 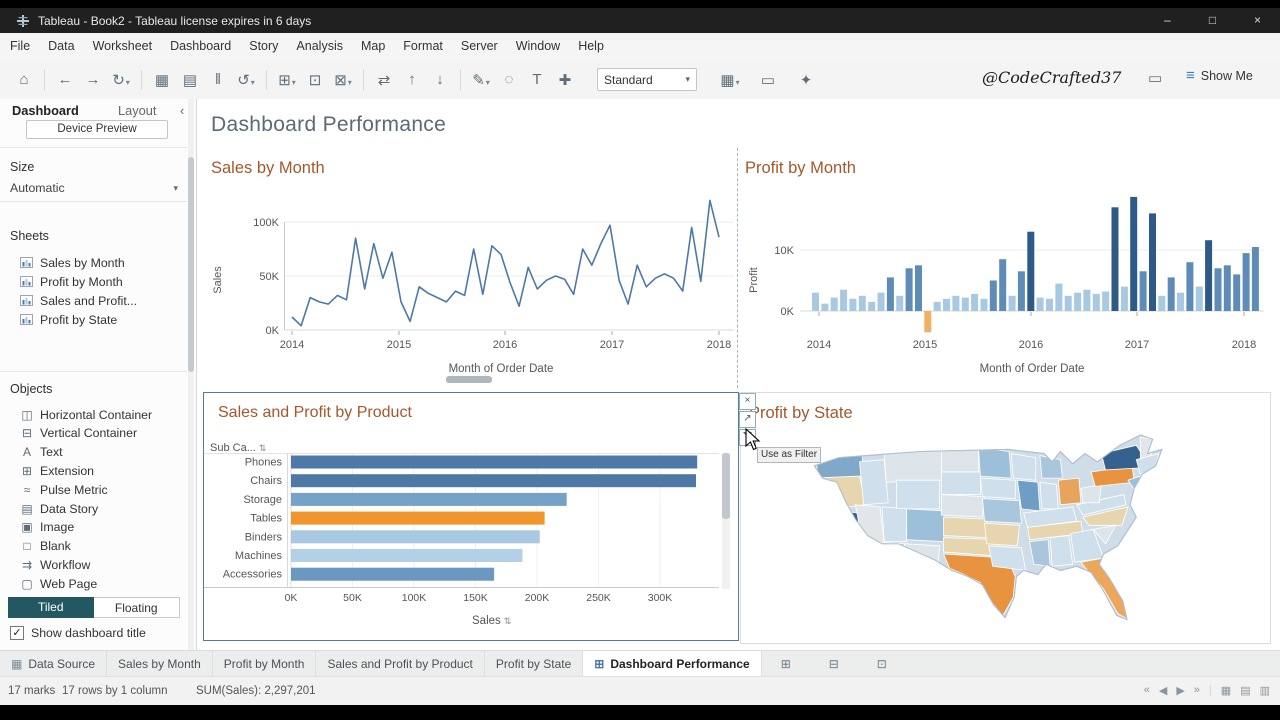 What do you see at coordinates (481, 80) in the screenshot?
I see `highlight-icon: ✎▾` at bounding box center [481, 80].